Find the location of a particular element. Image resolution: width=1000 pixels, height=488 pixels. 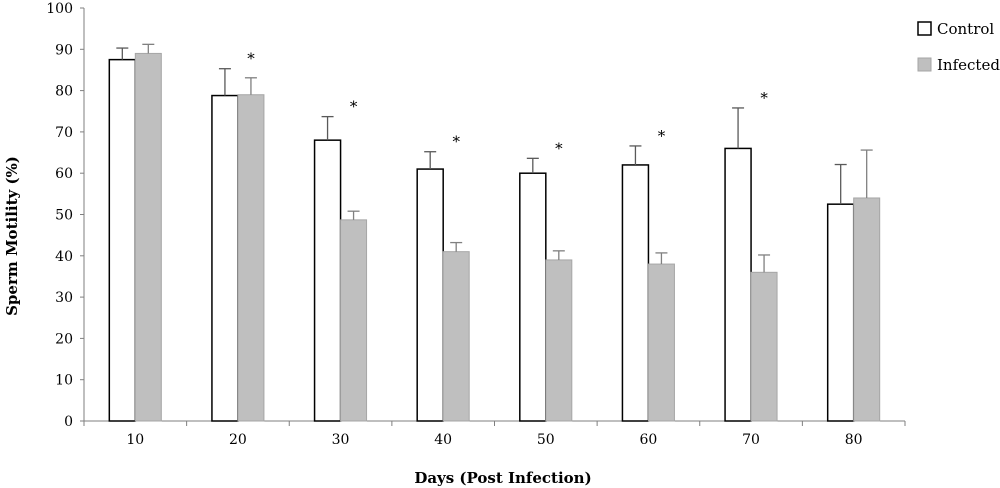

legend-swatch-infected is located at coordinates (924, 64).